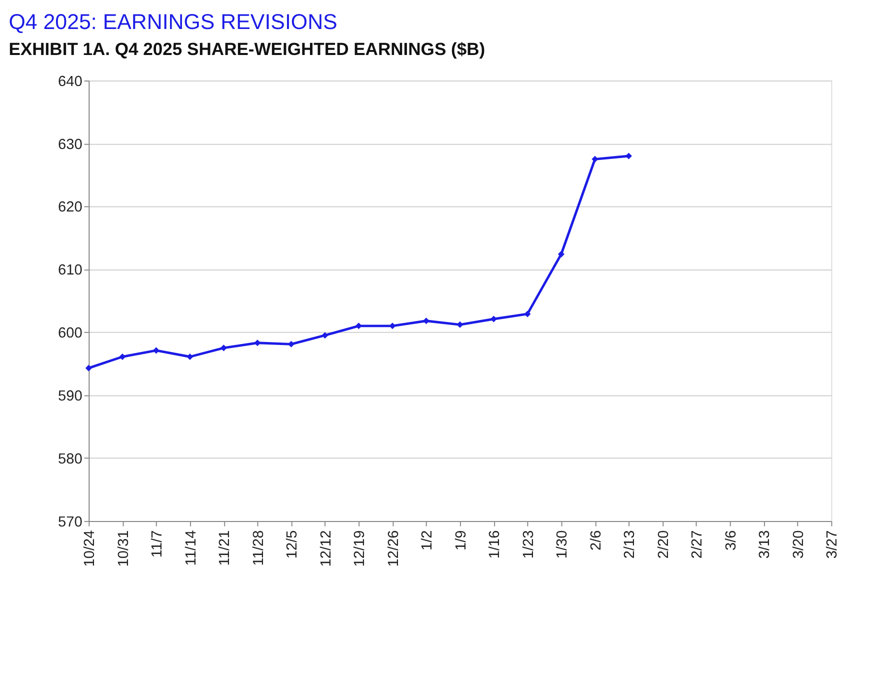 The height and width of the screenshot is (676, 878). I want to click on x-tick-label: 11/28, so click(258, 548).